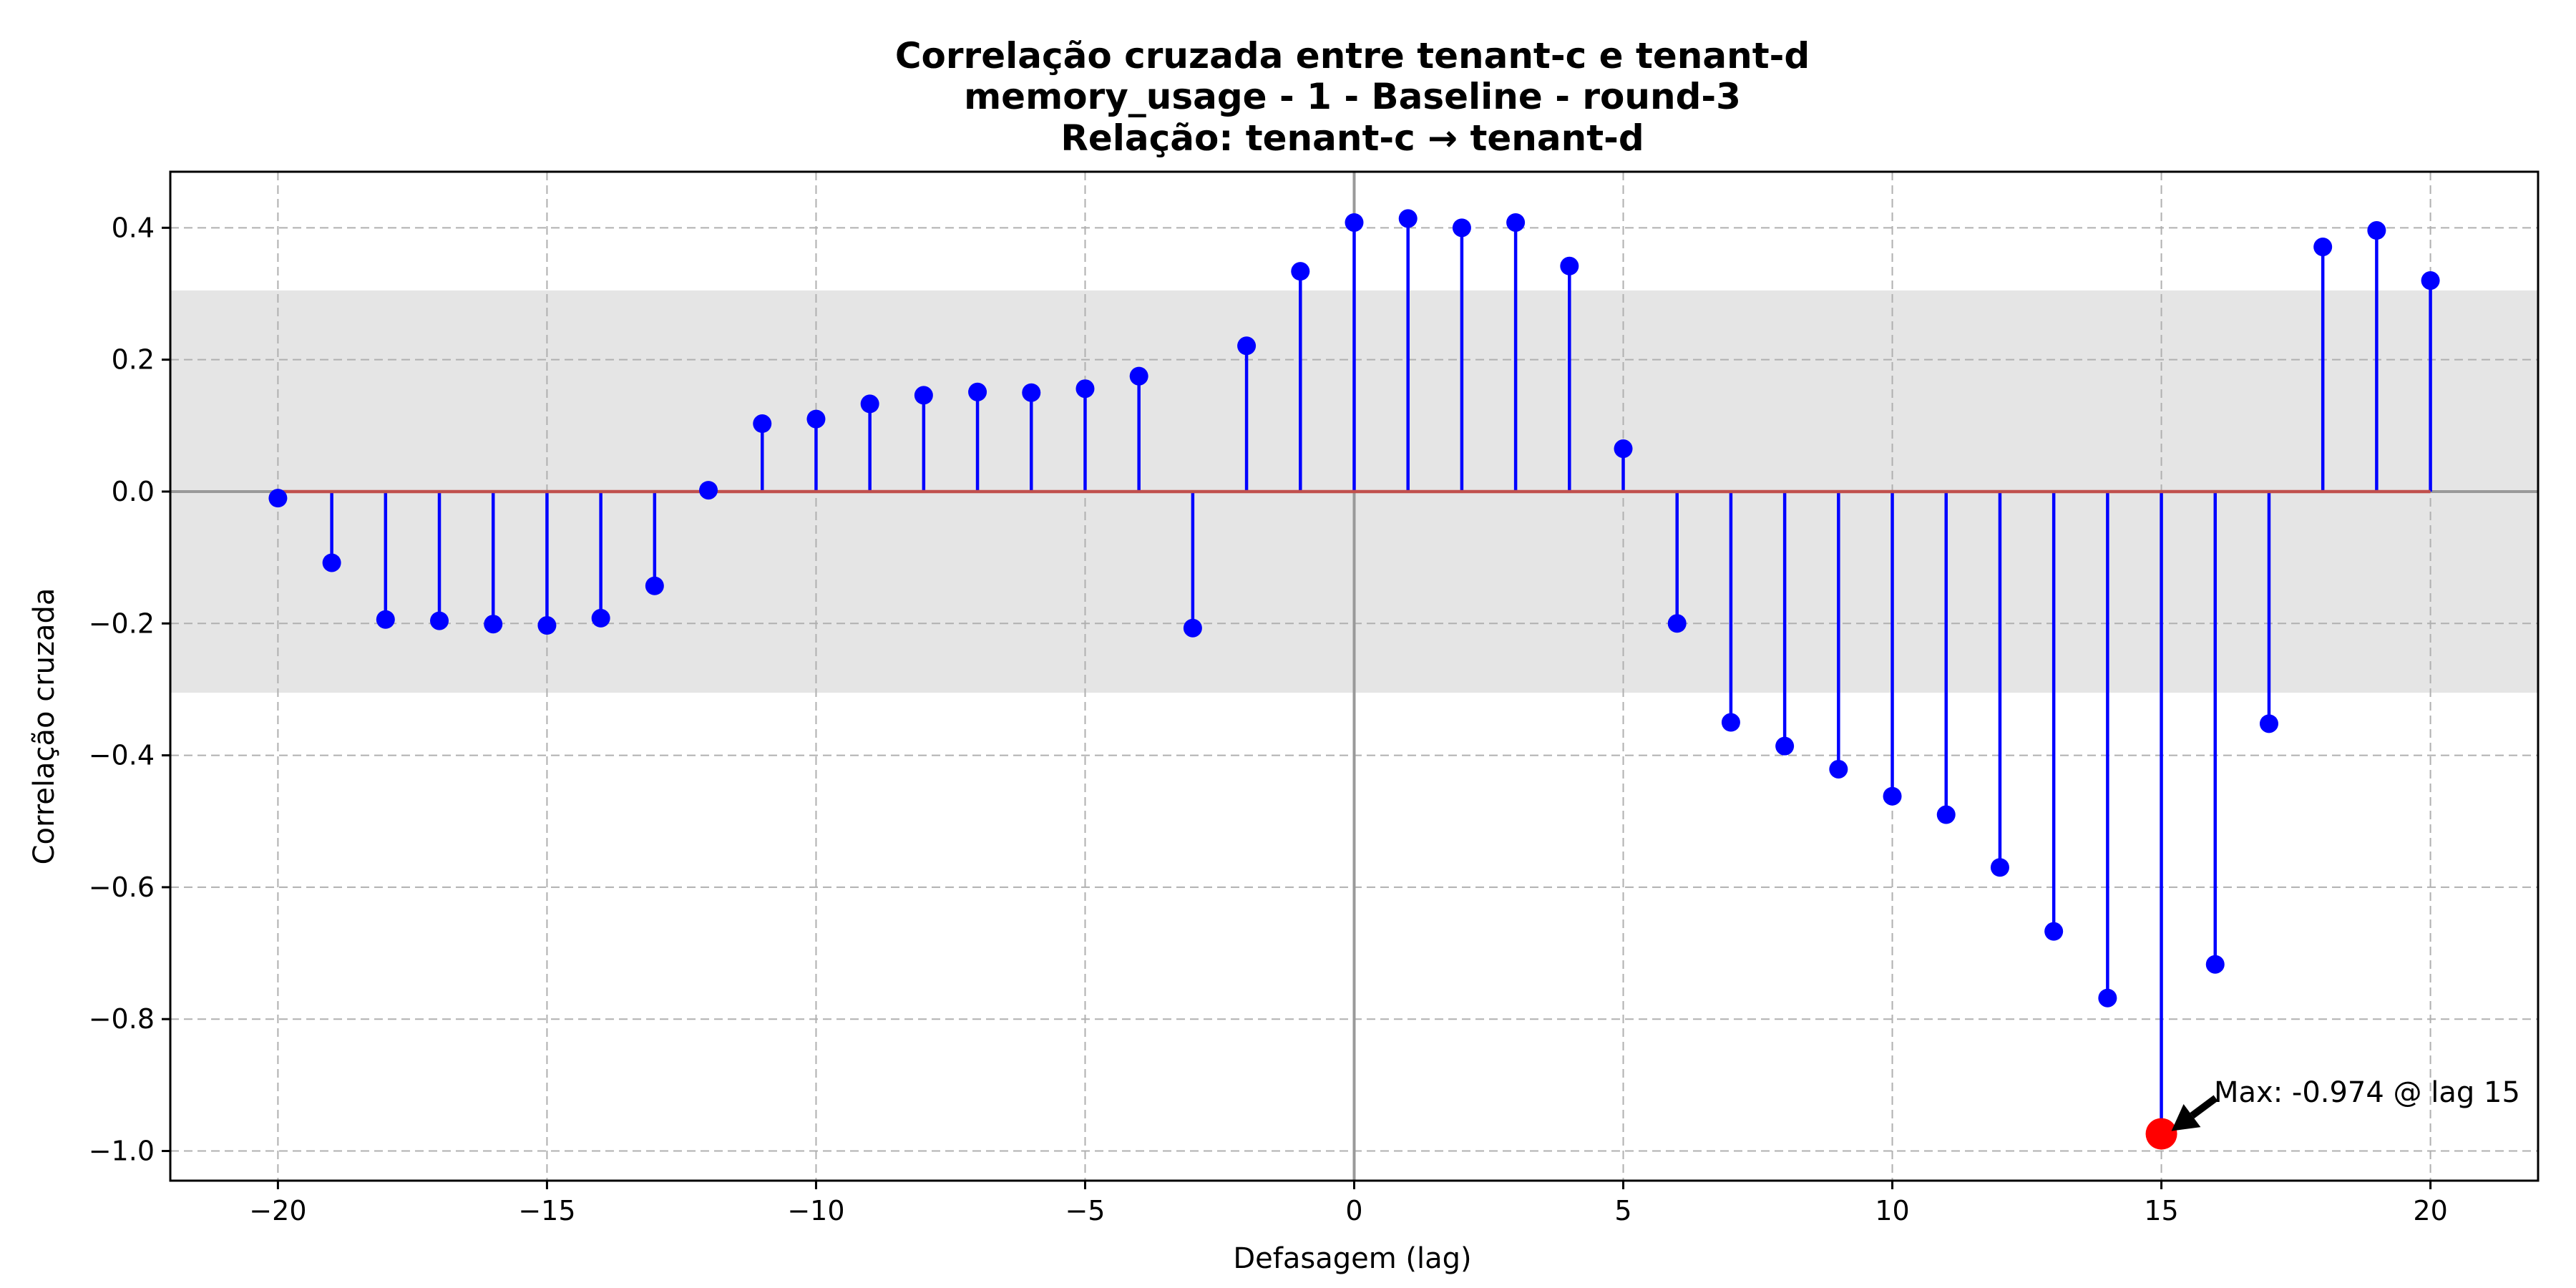 The width and height of the screenshot is (2576, 1288). I want to click on y-tick-label: 0.4, so click(133, 227).